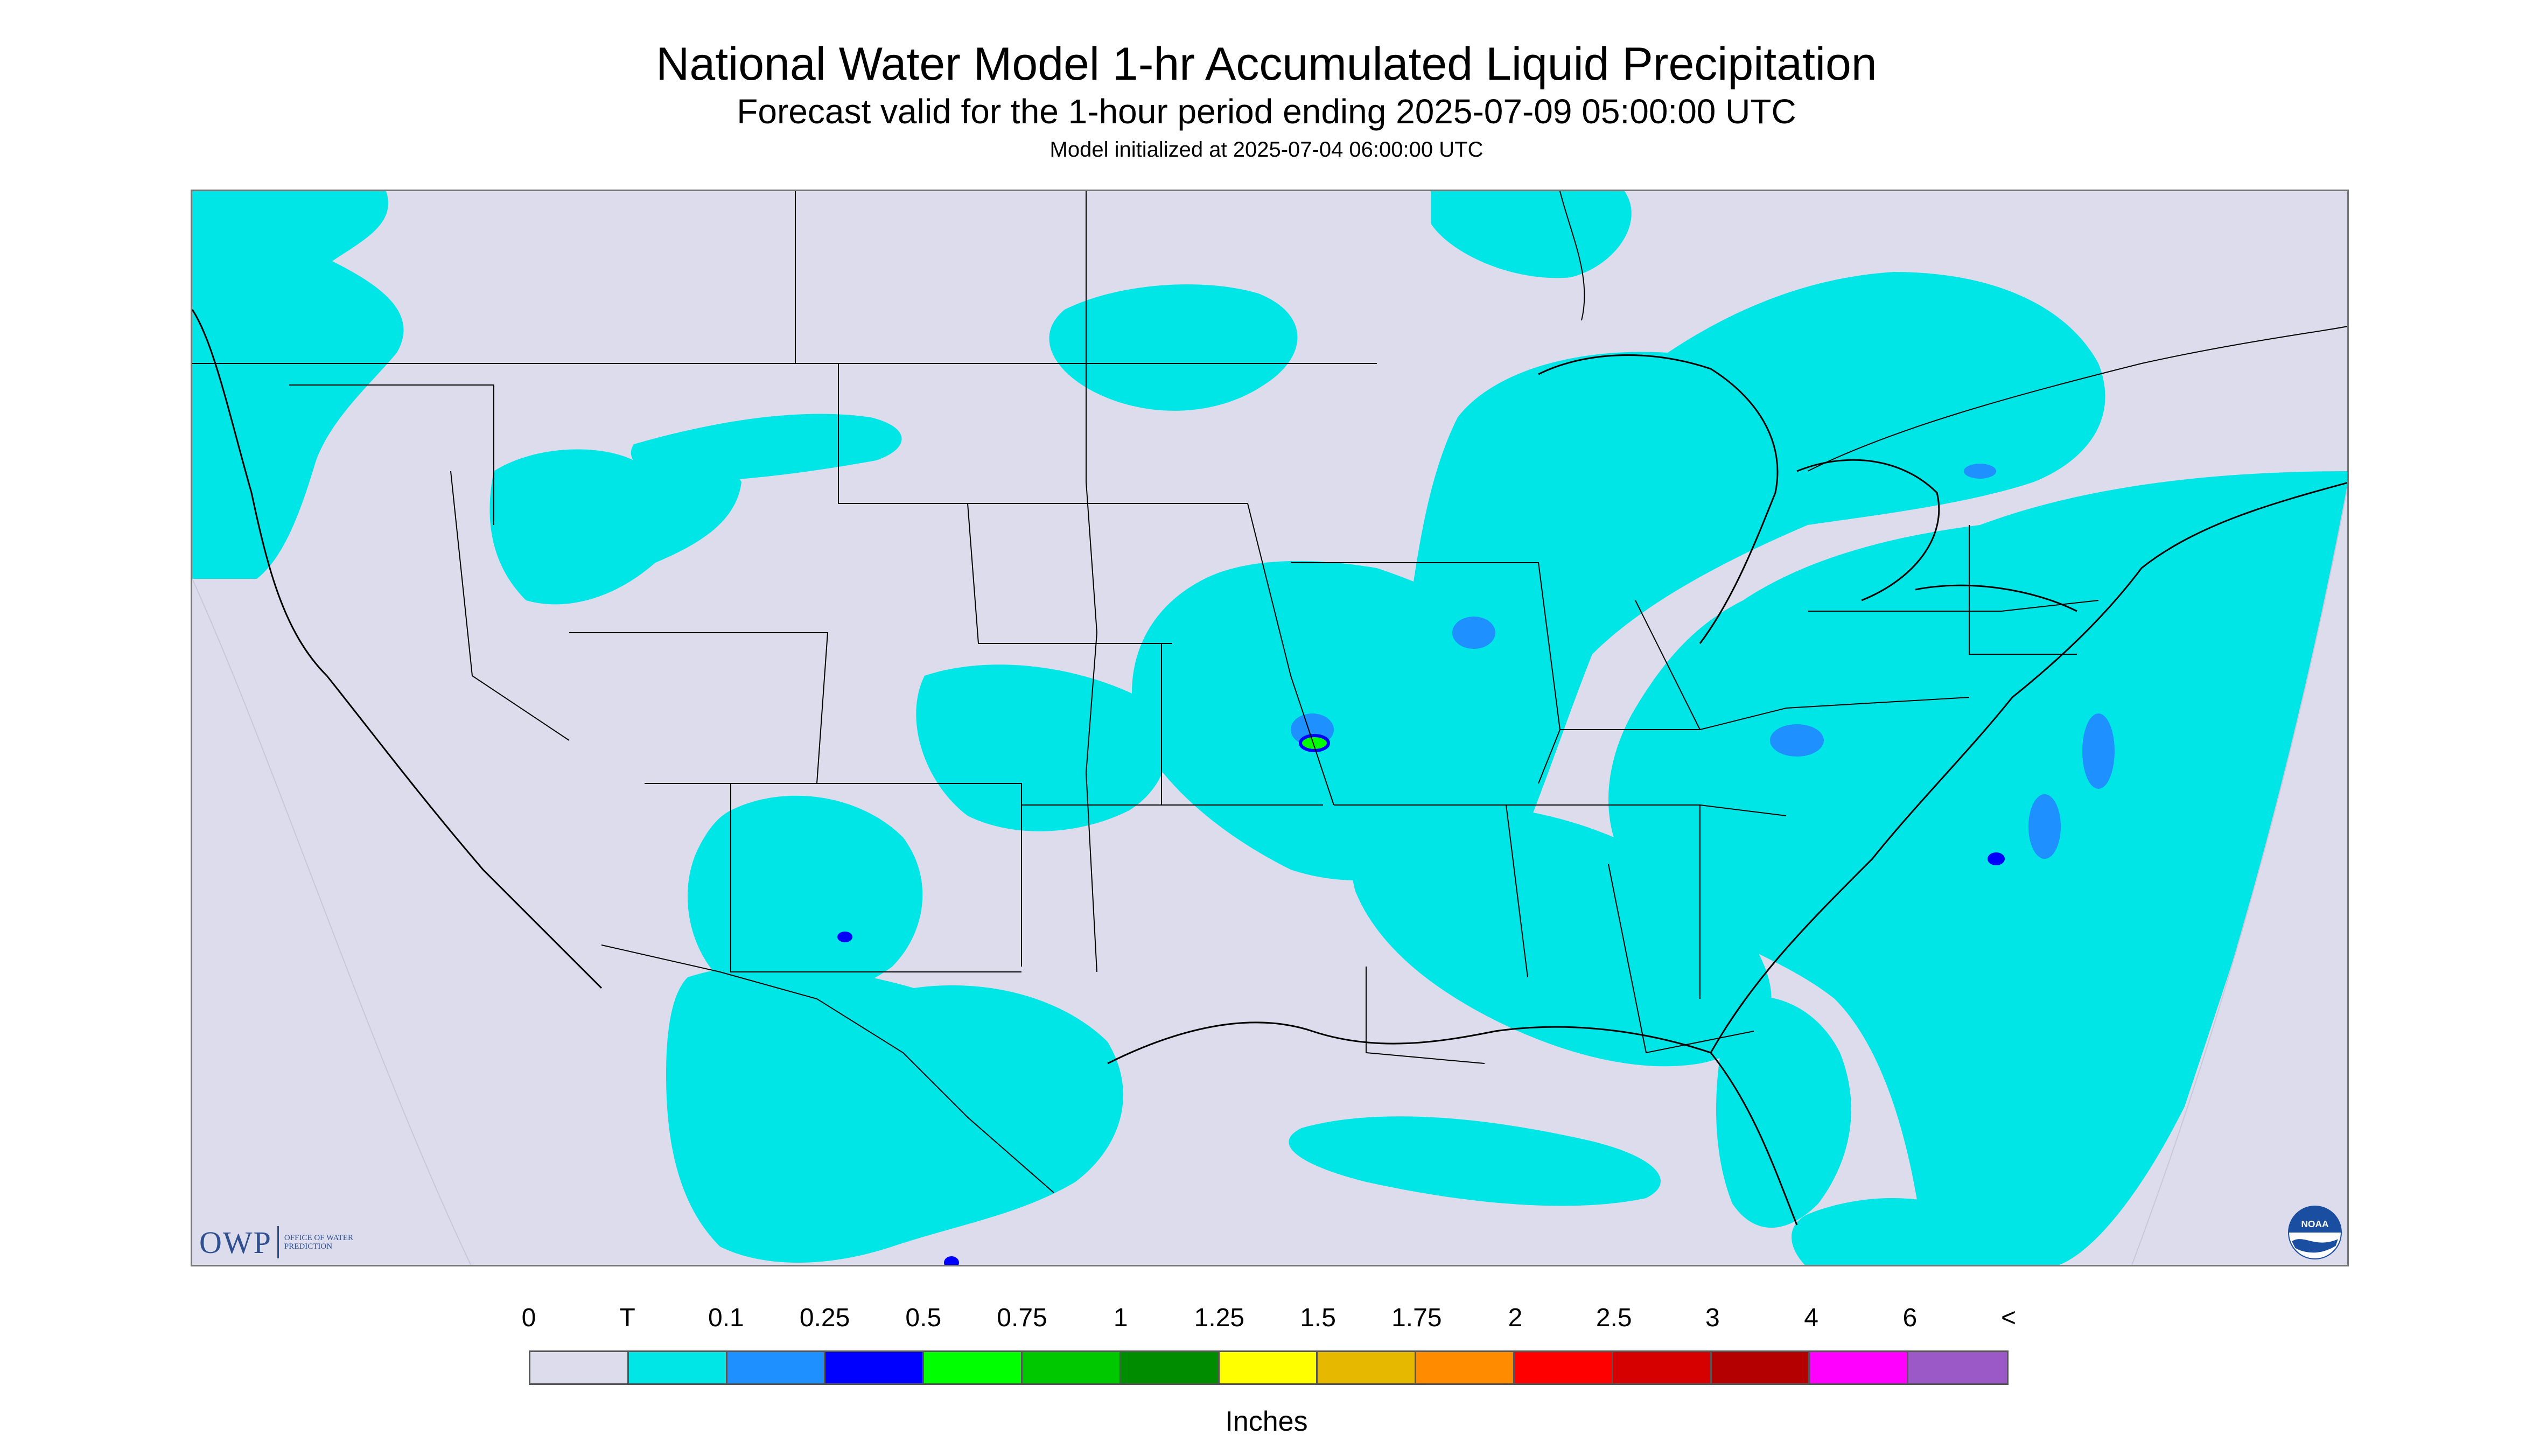 Image resolution: width=2533 pixels, height=1456 pixels. What do you see at coordinates (1980, 471) in the screenshot?
I see `precip-light-ontario` at bounding box center [1980, 471].